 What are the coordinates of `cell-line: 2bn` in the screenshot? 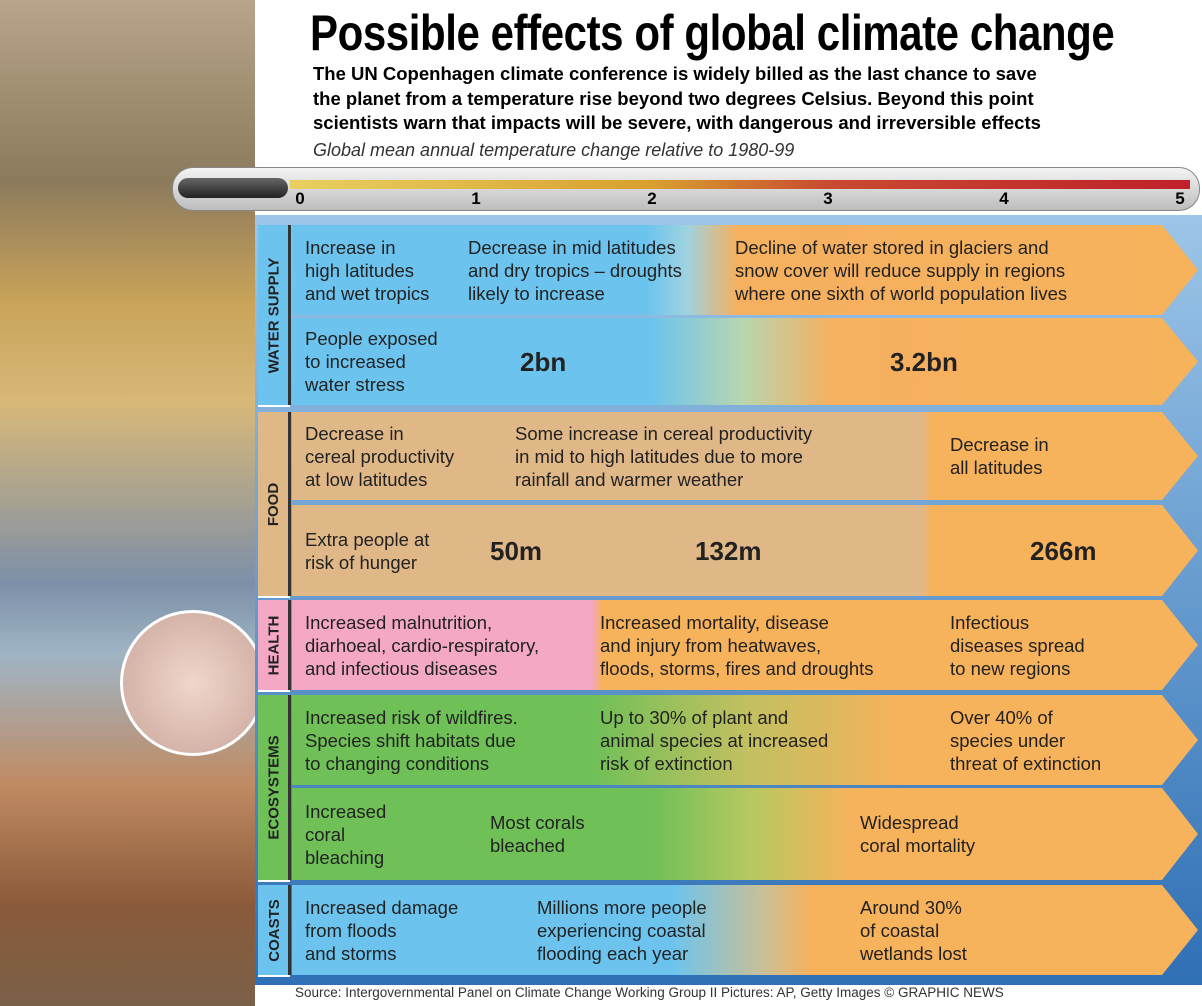 It's located at (543, 361).